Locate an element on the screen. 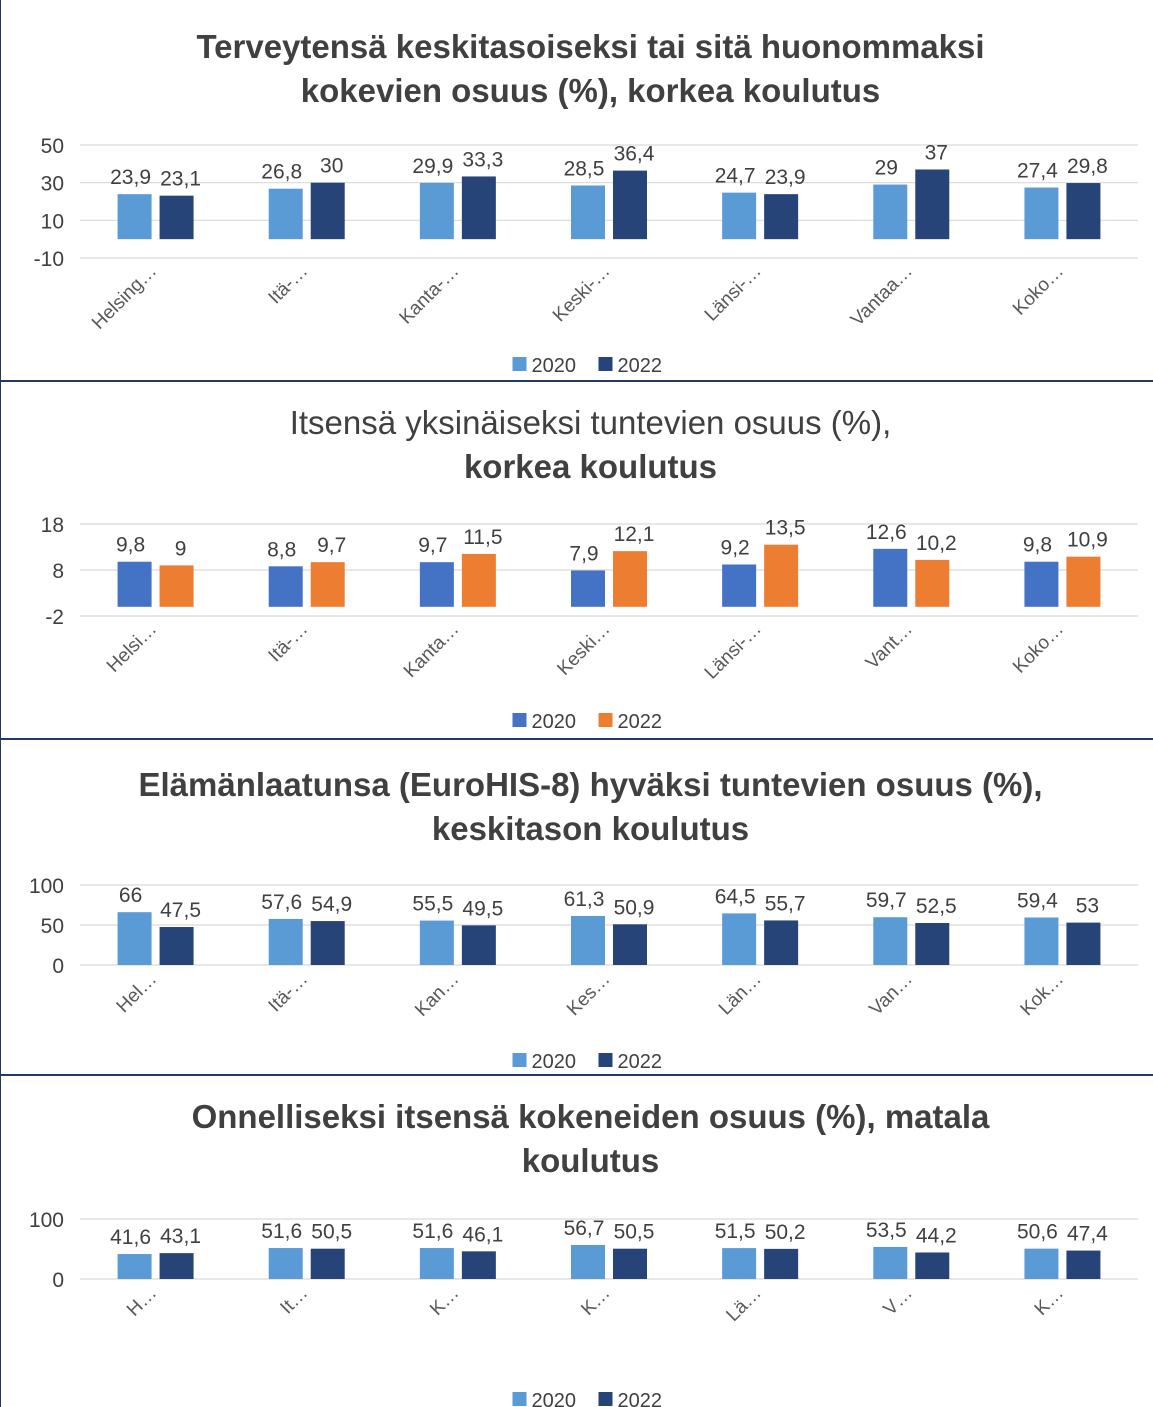  data-label: 10,2 is located at coordinates (936, 543).